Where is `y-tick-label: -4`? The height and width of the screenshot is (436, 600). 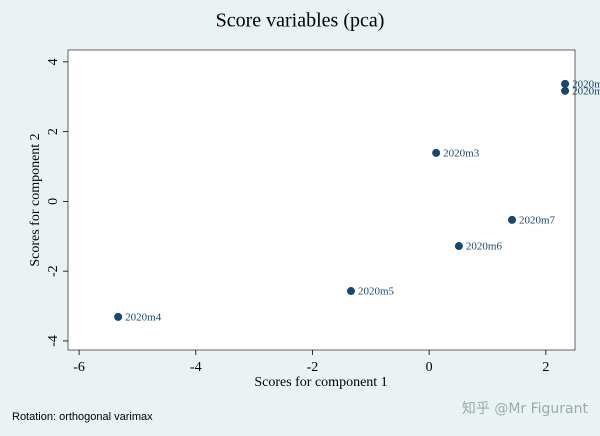 y-tick-label: -4 is located at coordinates (53, 341).